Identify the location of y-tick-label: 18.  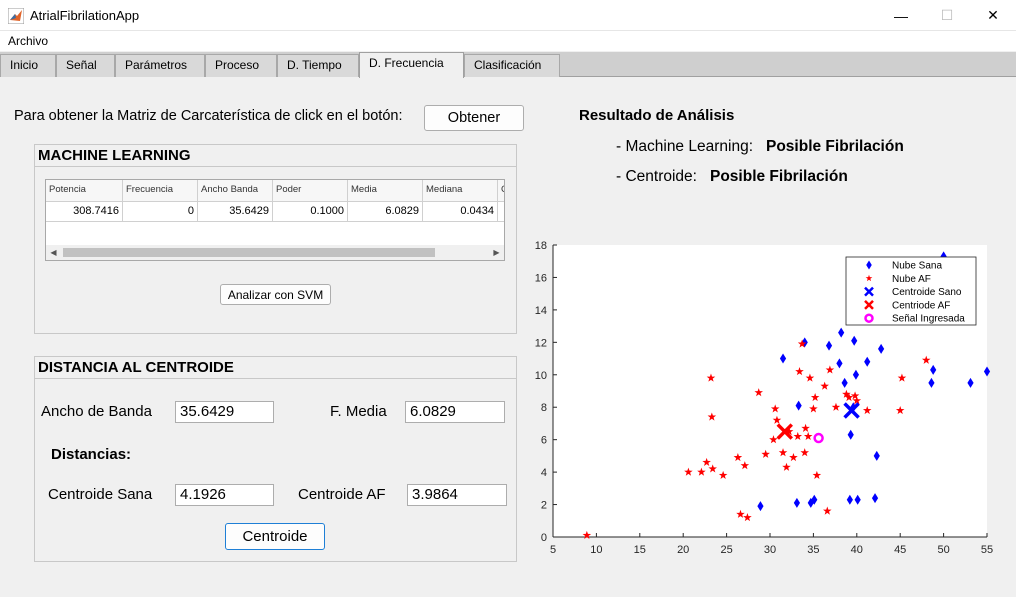
(541, 246).